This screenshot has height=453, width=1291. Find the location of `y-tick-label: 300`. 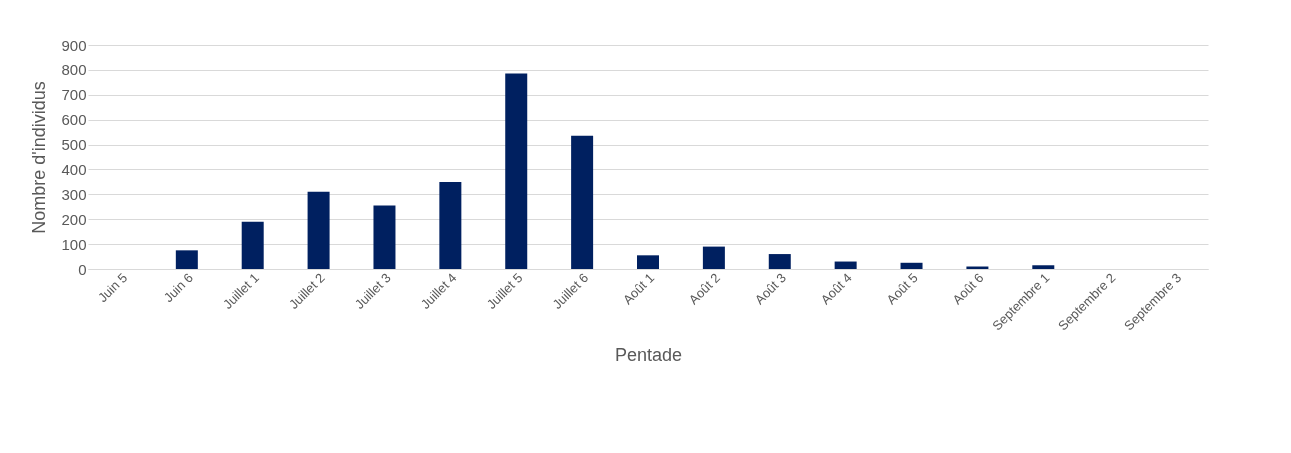

y-tick-label: 300 is located at coordinates (74, 194).